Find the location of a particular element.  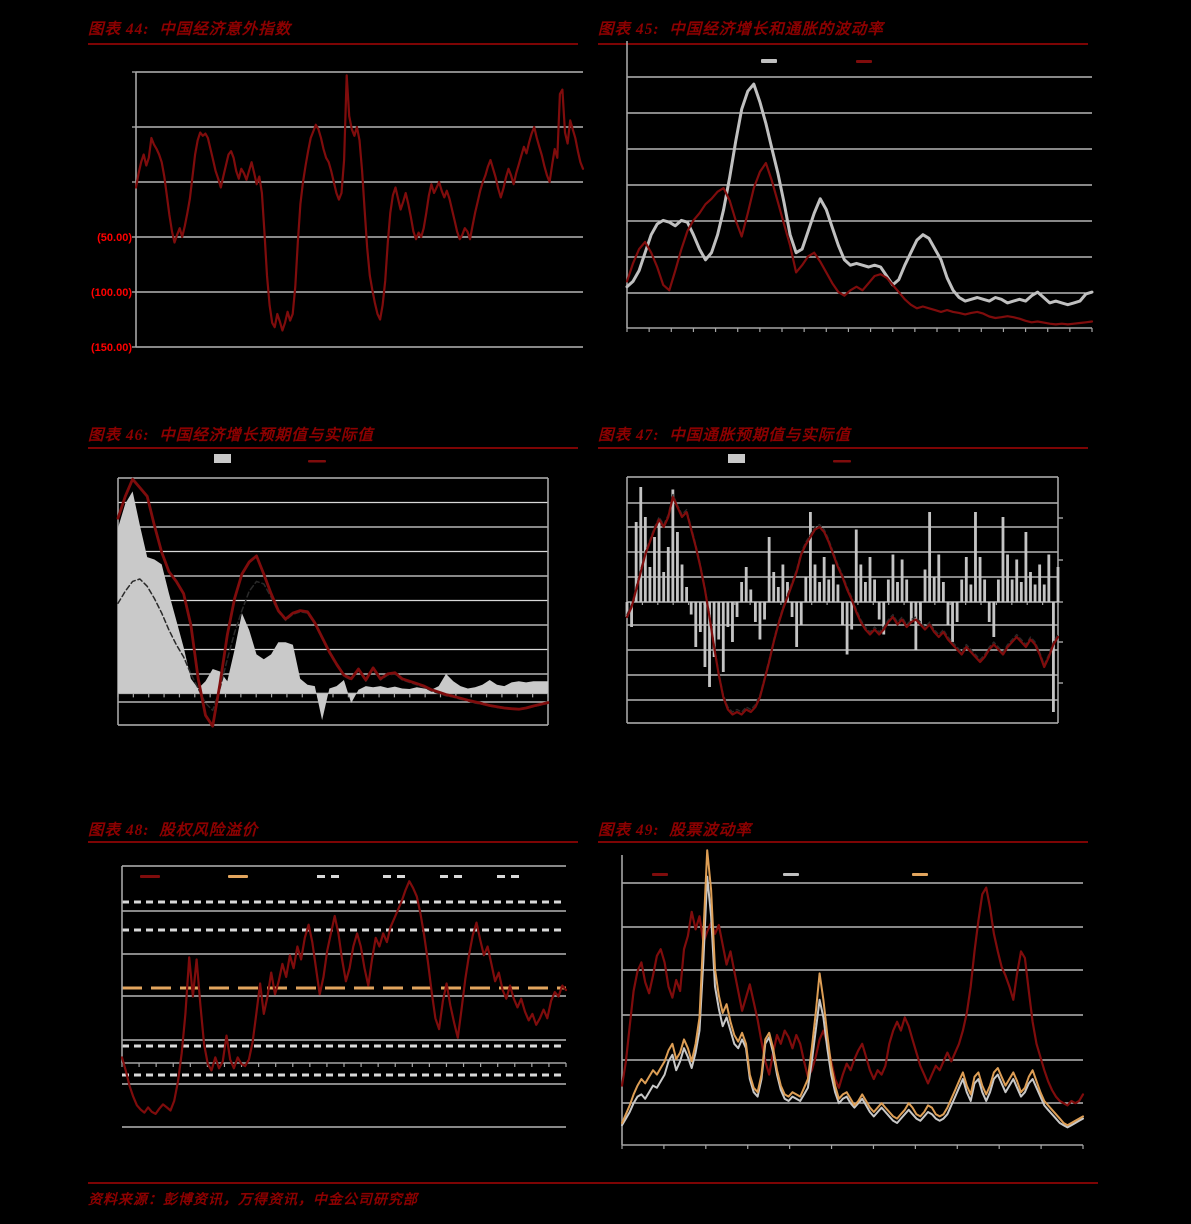

chart-48-title: 图表 48: 股权风险溢价 is located at coordinates (173, 830).